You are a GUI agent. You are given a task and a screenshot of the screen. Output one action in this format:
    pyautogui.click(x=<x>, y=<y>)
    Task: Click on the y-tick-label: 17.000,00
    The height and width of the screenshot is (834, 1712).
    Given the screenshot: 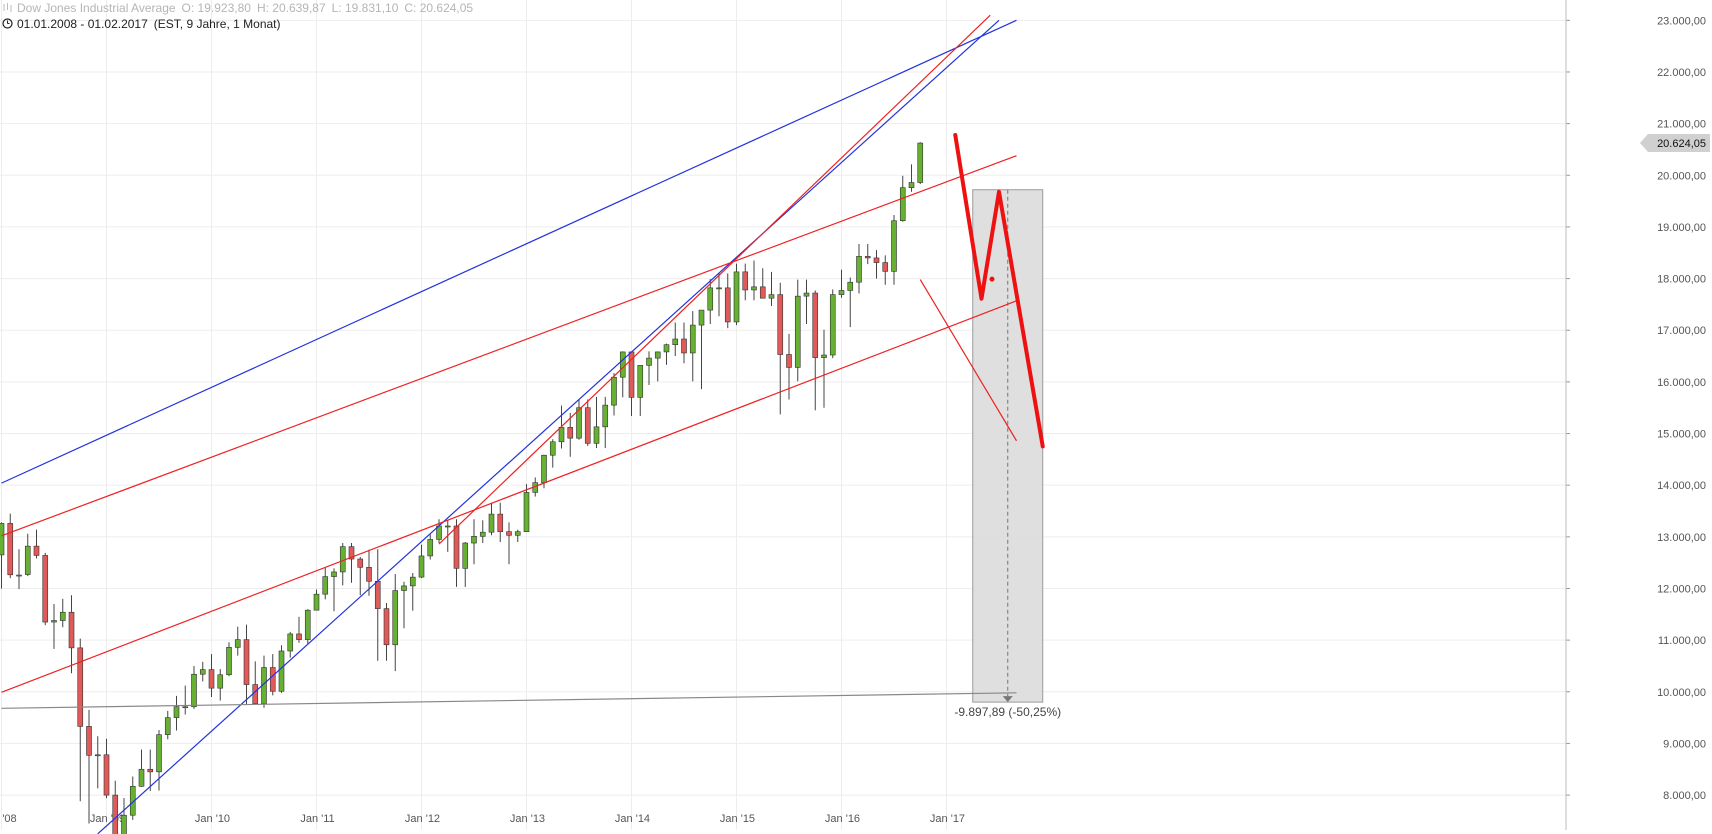 What is the action you would take?
    pyautogui.click(x=1681, y=331)
    